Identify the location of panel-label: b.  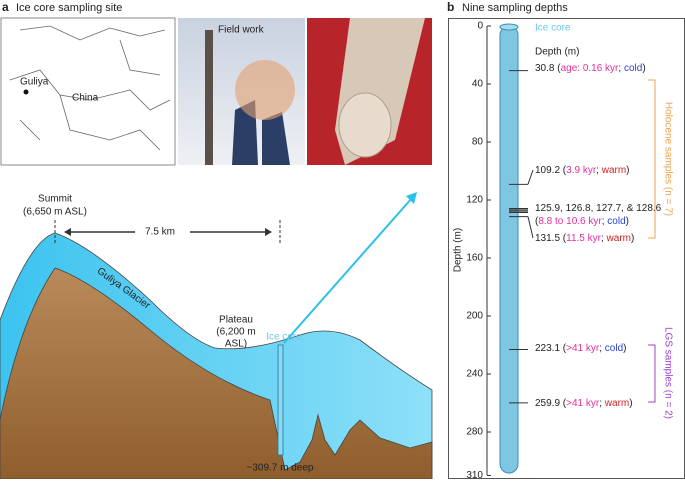
(450, 7).